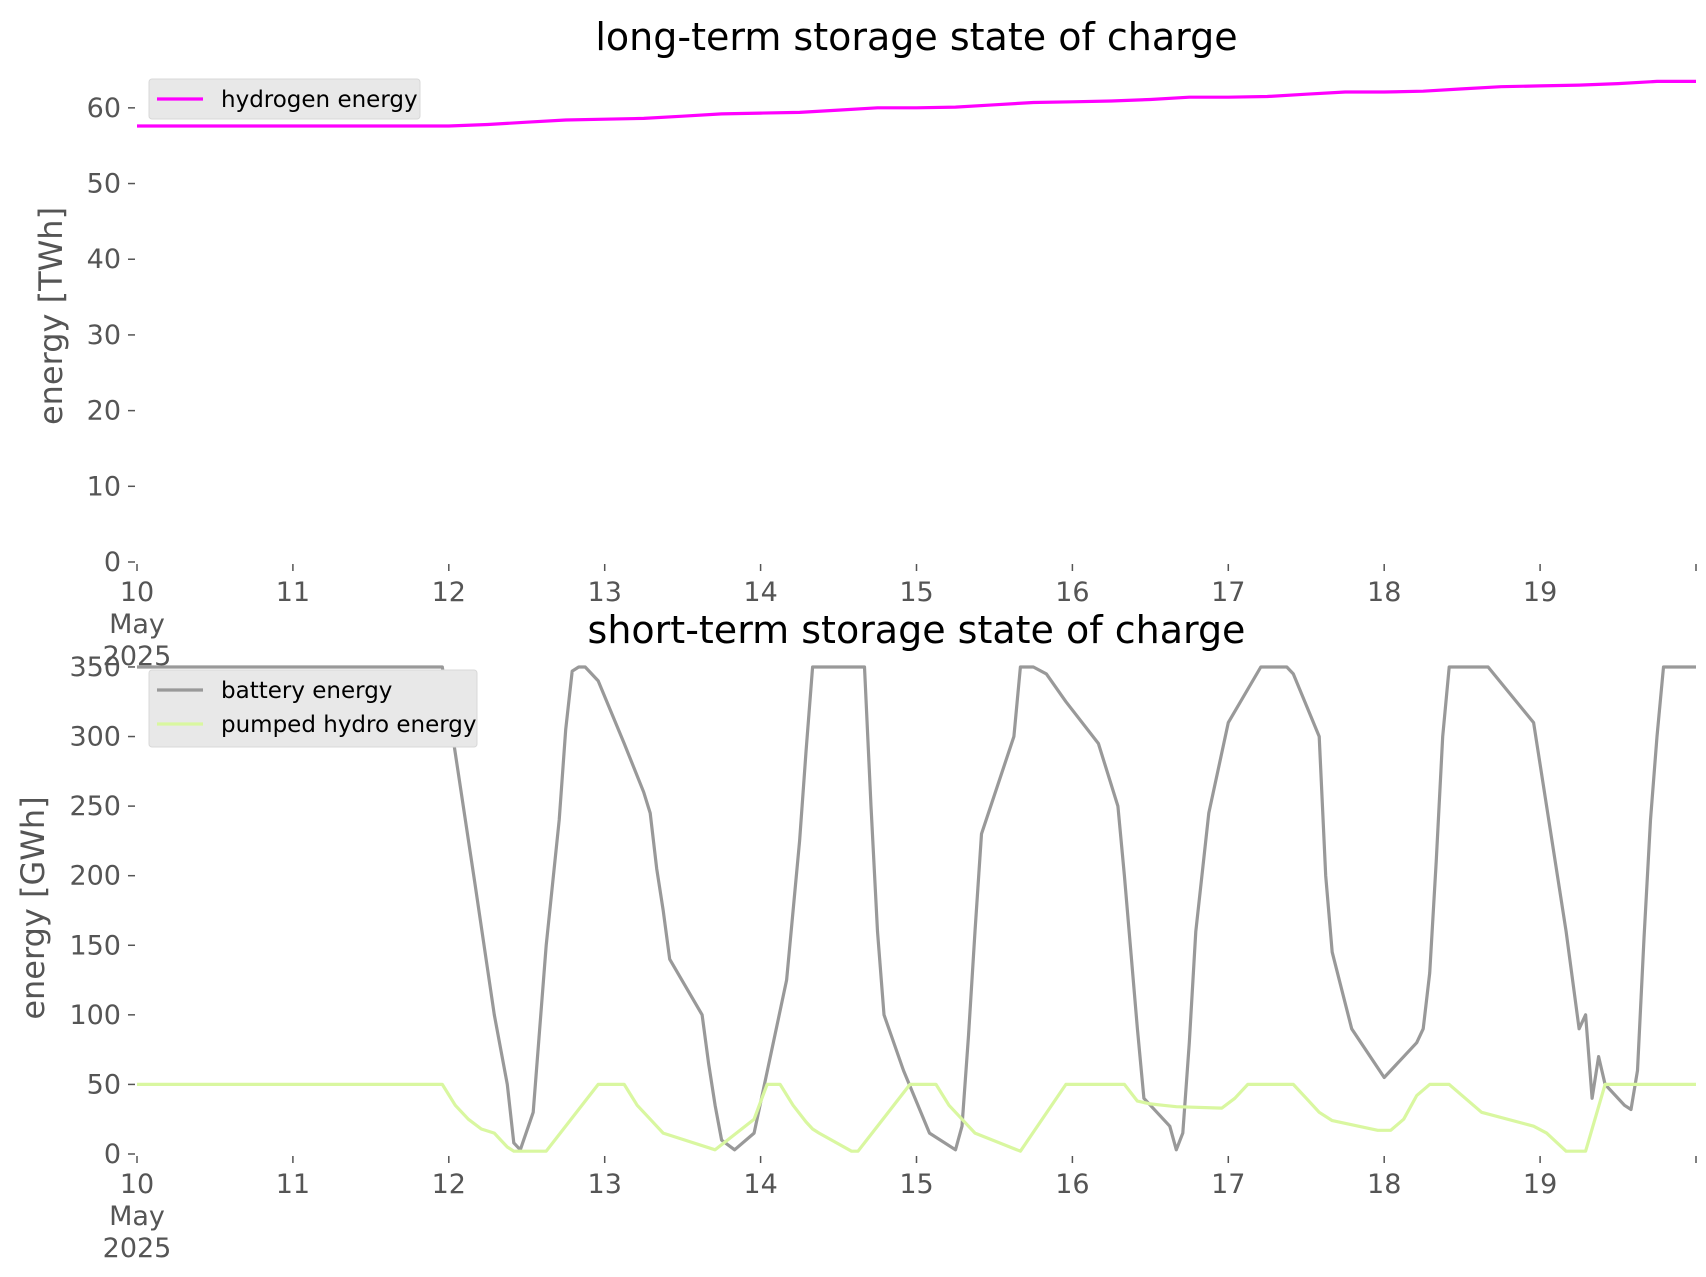  What do you see at coordinates (95, 667) in the screenshot?
I see `y-tick-label: 350` at bounding box center [95, 667].